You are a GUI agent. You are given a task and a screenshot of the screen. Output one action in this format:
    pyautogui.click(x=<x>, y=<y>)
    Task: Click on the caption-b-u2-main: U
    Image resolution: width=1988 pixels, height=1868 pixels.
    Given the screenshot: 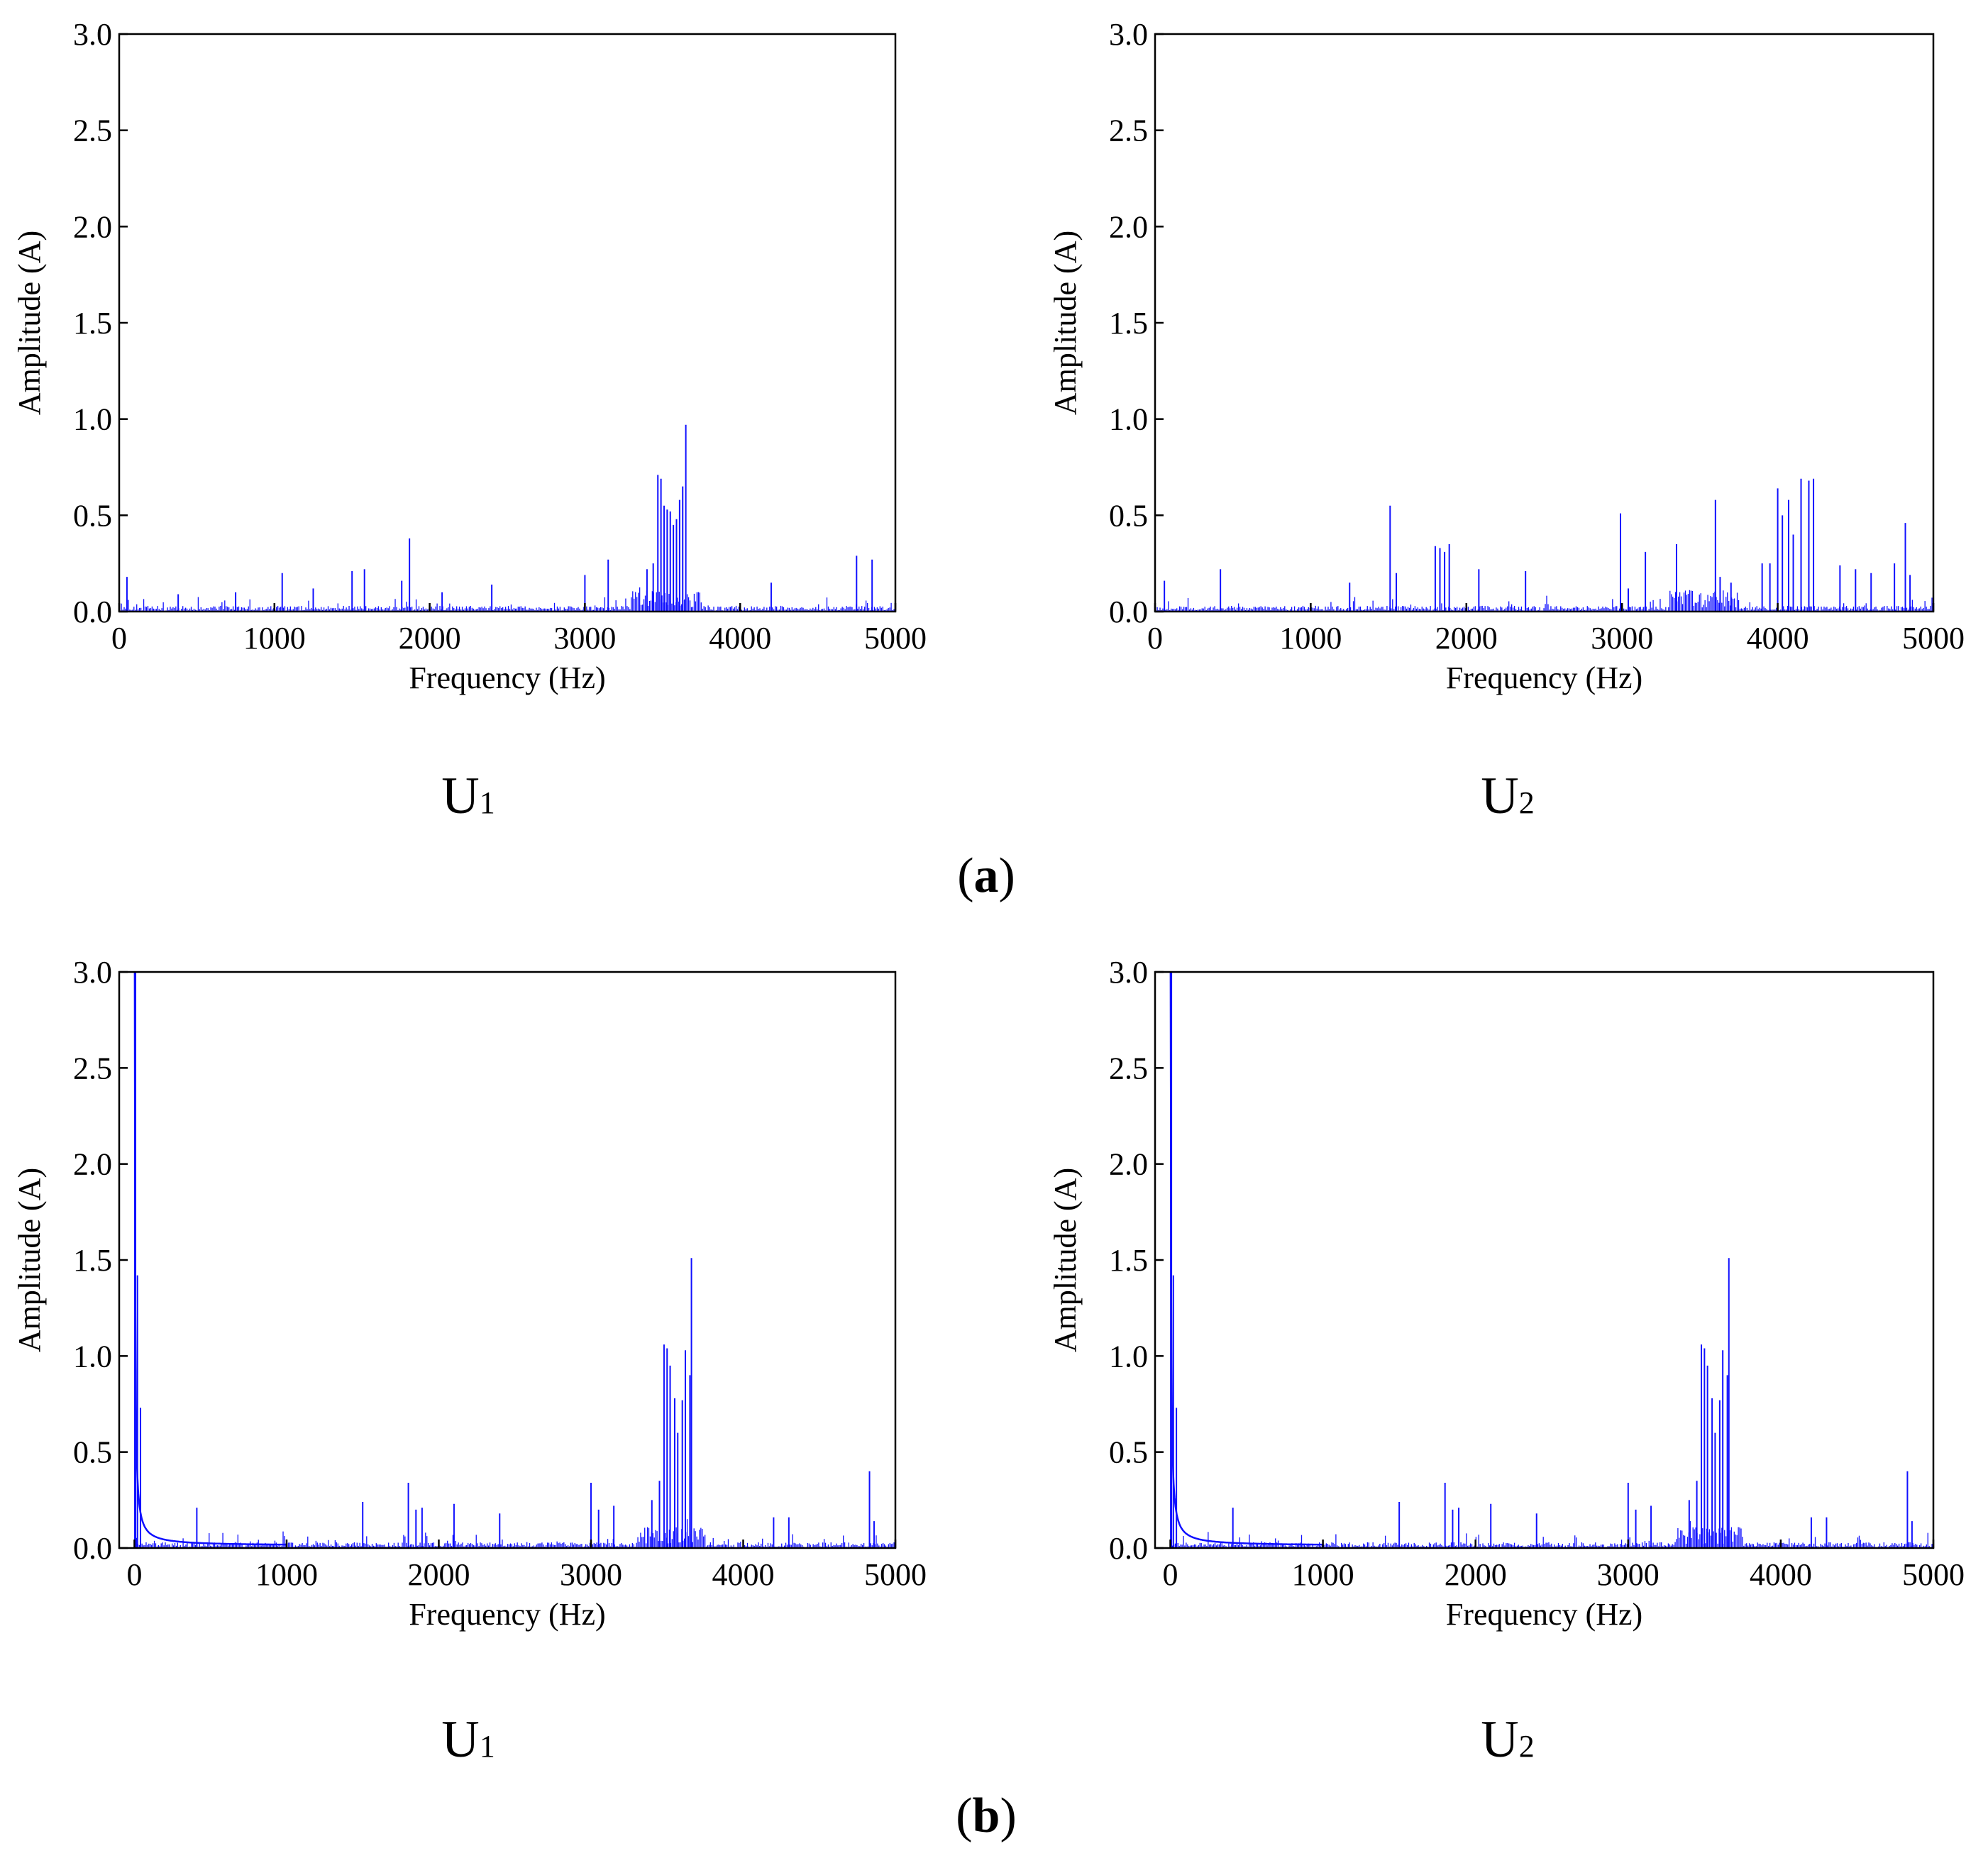 What is the action you would take?
    pyautogui.click(x=1500, y=1740)
    